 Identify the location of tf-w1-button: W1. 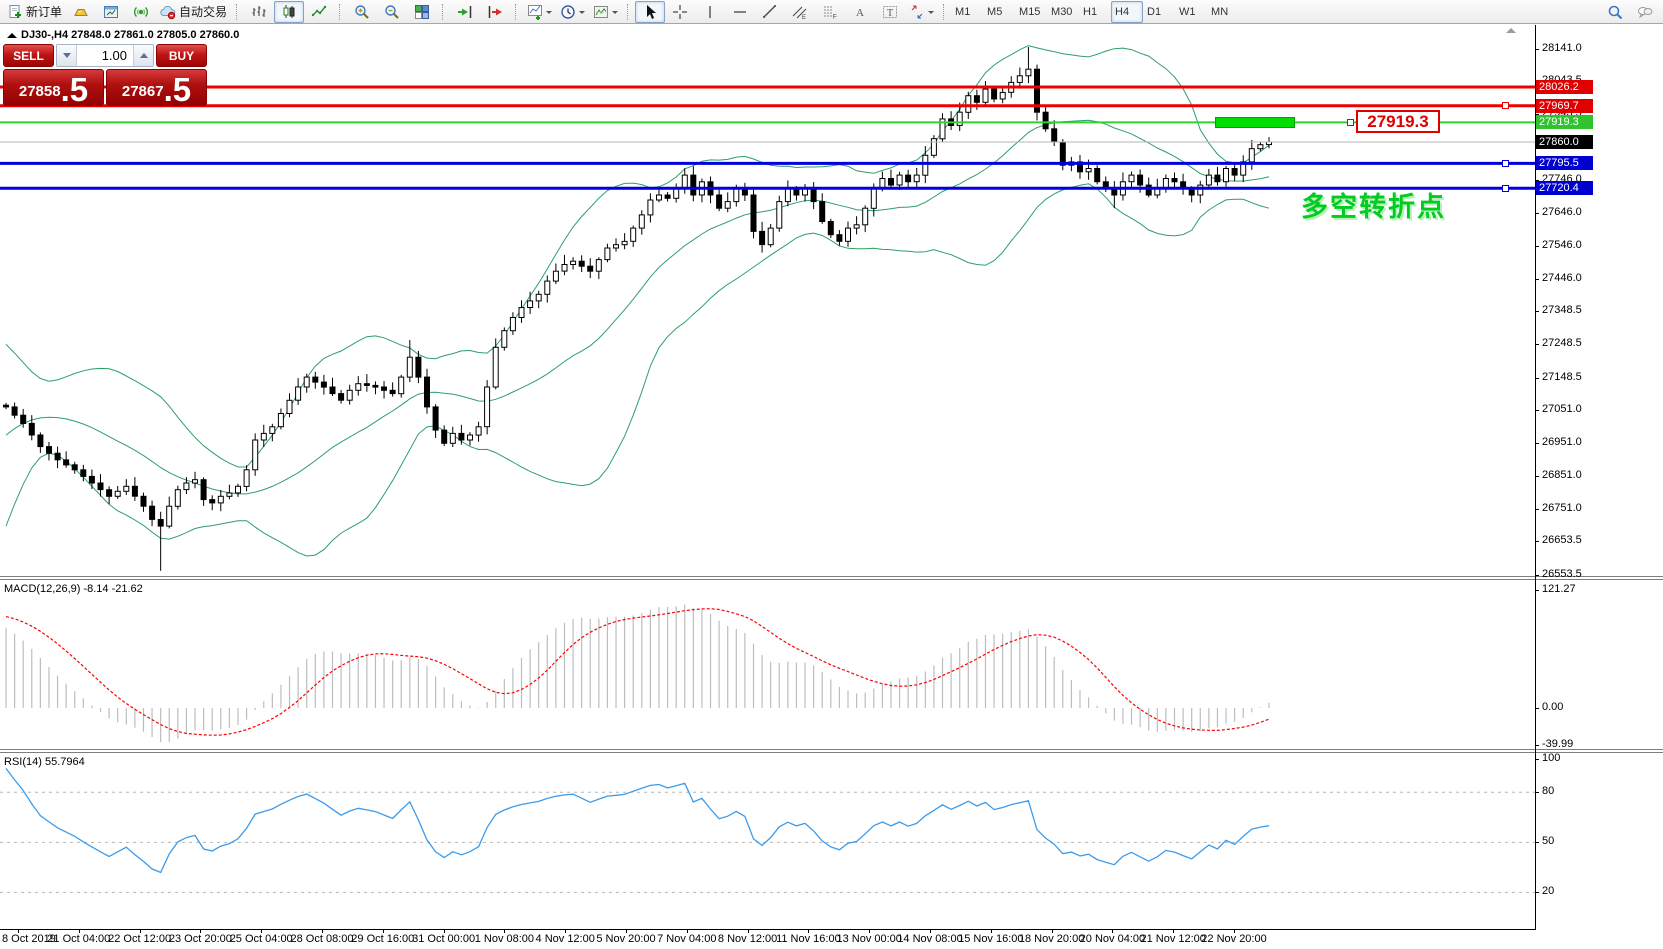
(1191, 12).